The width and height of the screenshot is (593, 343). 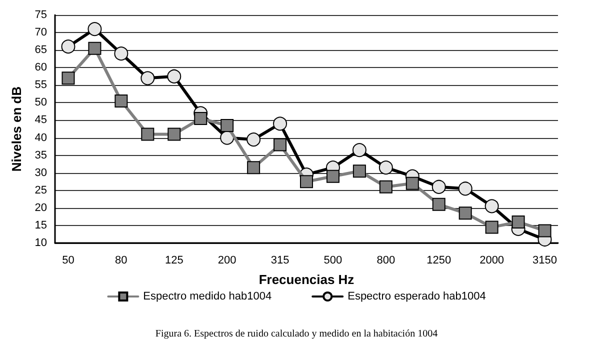 I want to click on y-tick-label: 55, so click(x=40, y=85).